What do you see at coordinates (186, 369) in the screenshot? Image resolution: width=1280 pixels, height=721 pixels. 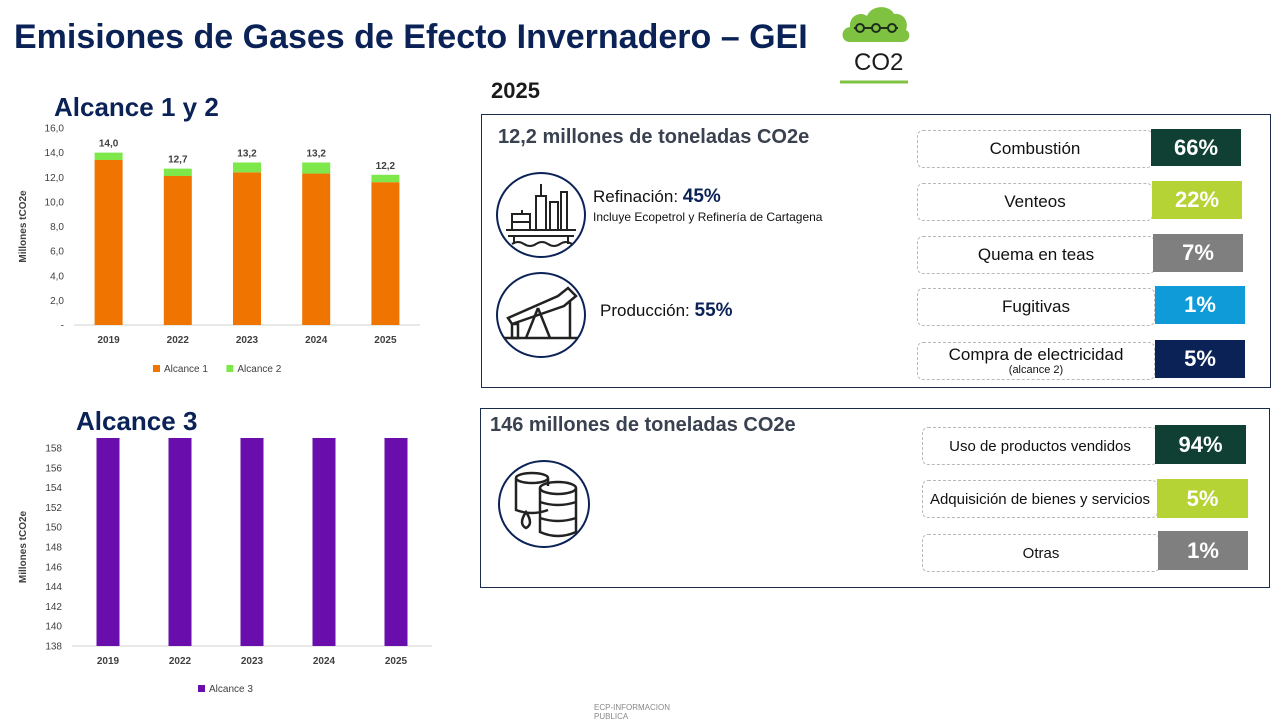 I see `legend-label: Alcance 1` at bounding box center [186, 369].